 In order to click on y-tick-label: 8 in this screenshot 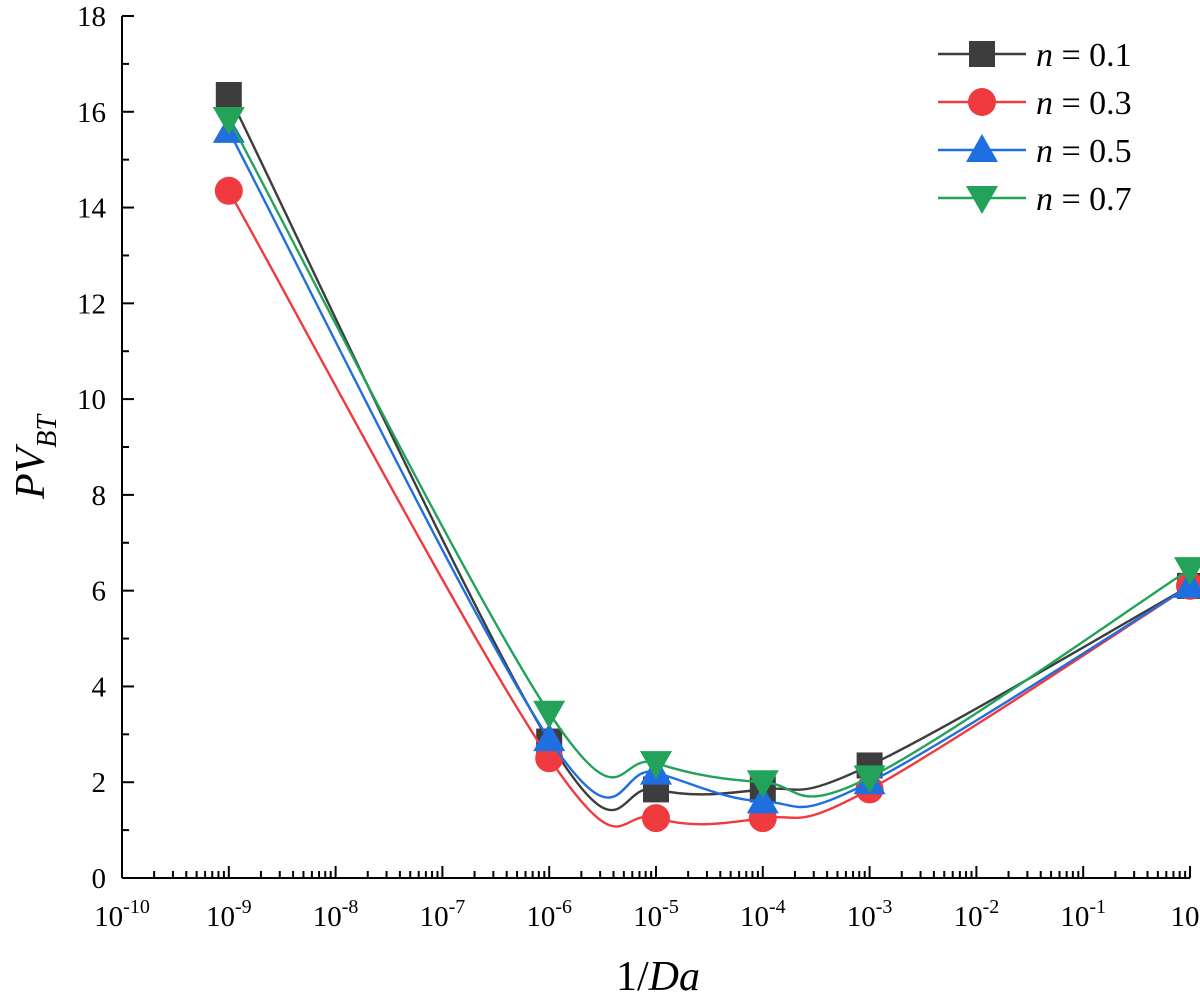, I will do `click(99, 496)`.